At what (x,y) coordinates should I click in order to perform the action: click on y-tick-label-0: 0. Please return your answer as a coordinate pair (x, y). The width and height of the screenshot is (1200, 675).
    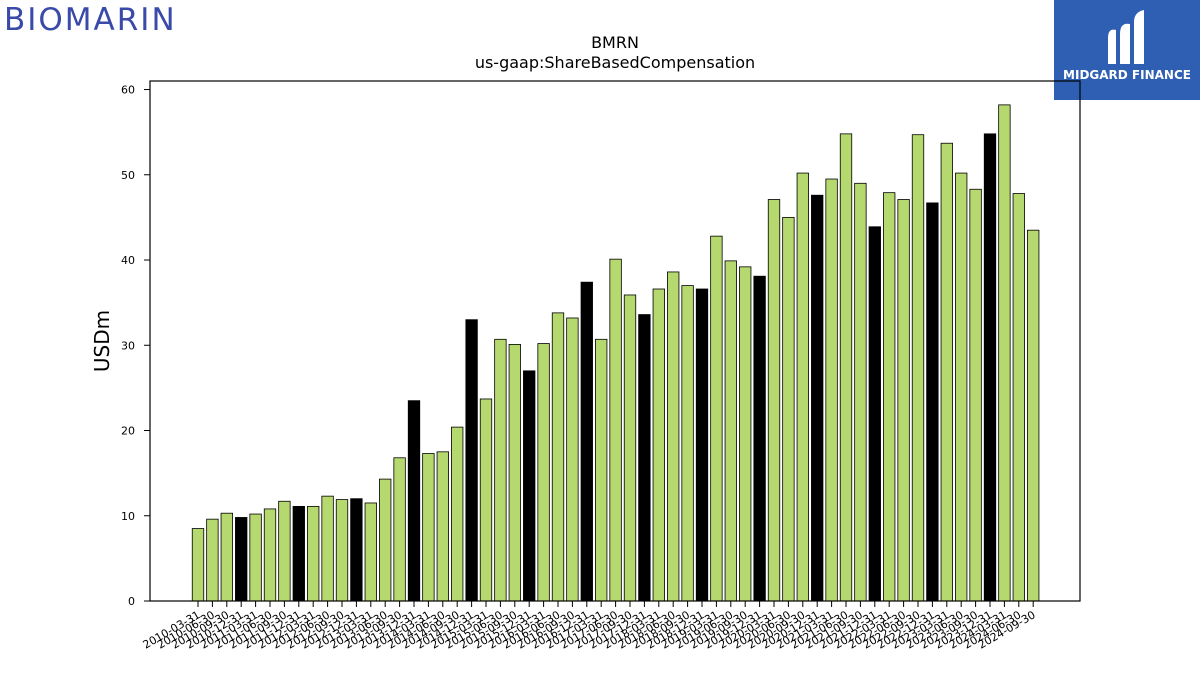
    Looking at the image, I should click on (131, 601).